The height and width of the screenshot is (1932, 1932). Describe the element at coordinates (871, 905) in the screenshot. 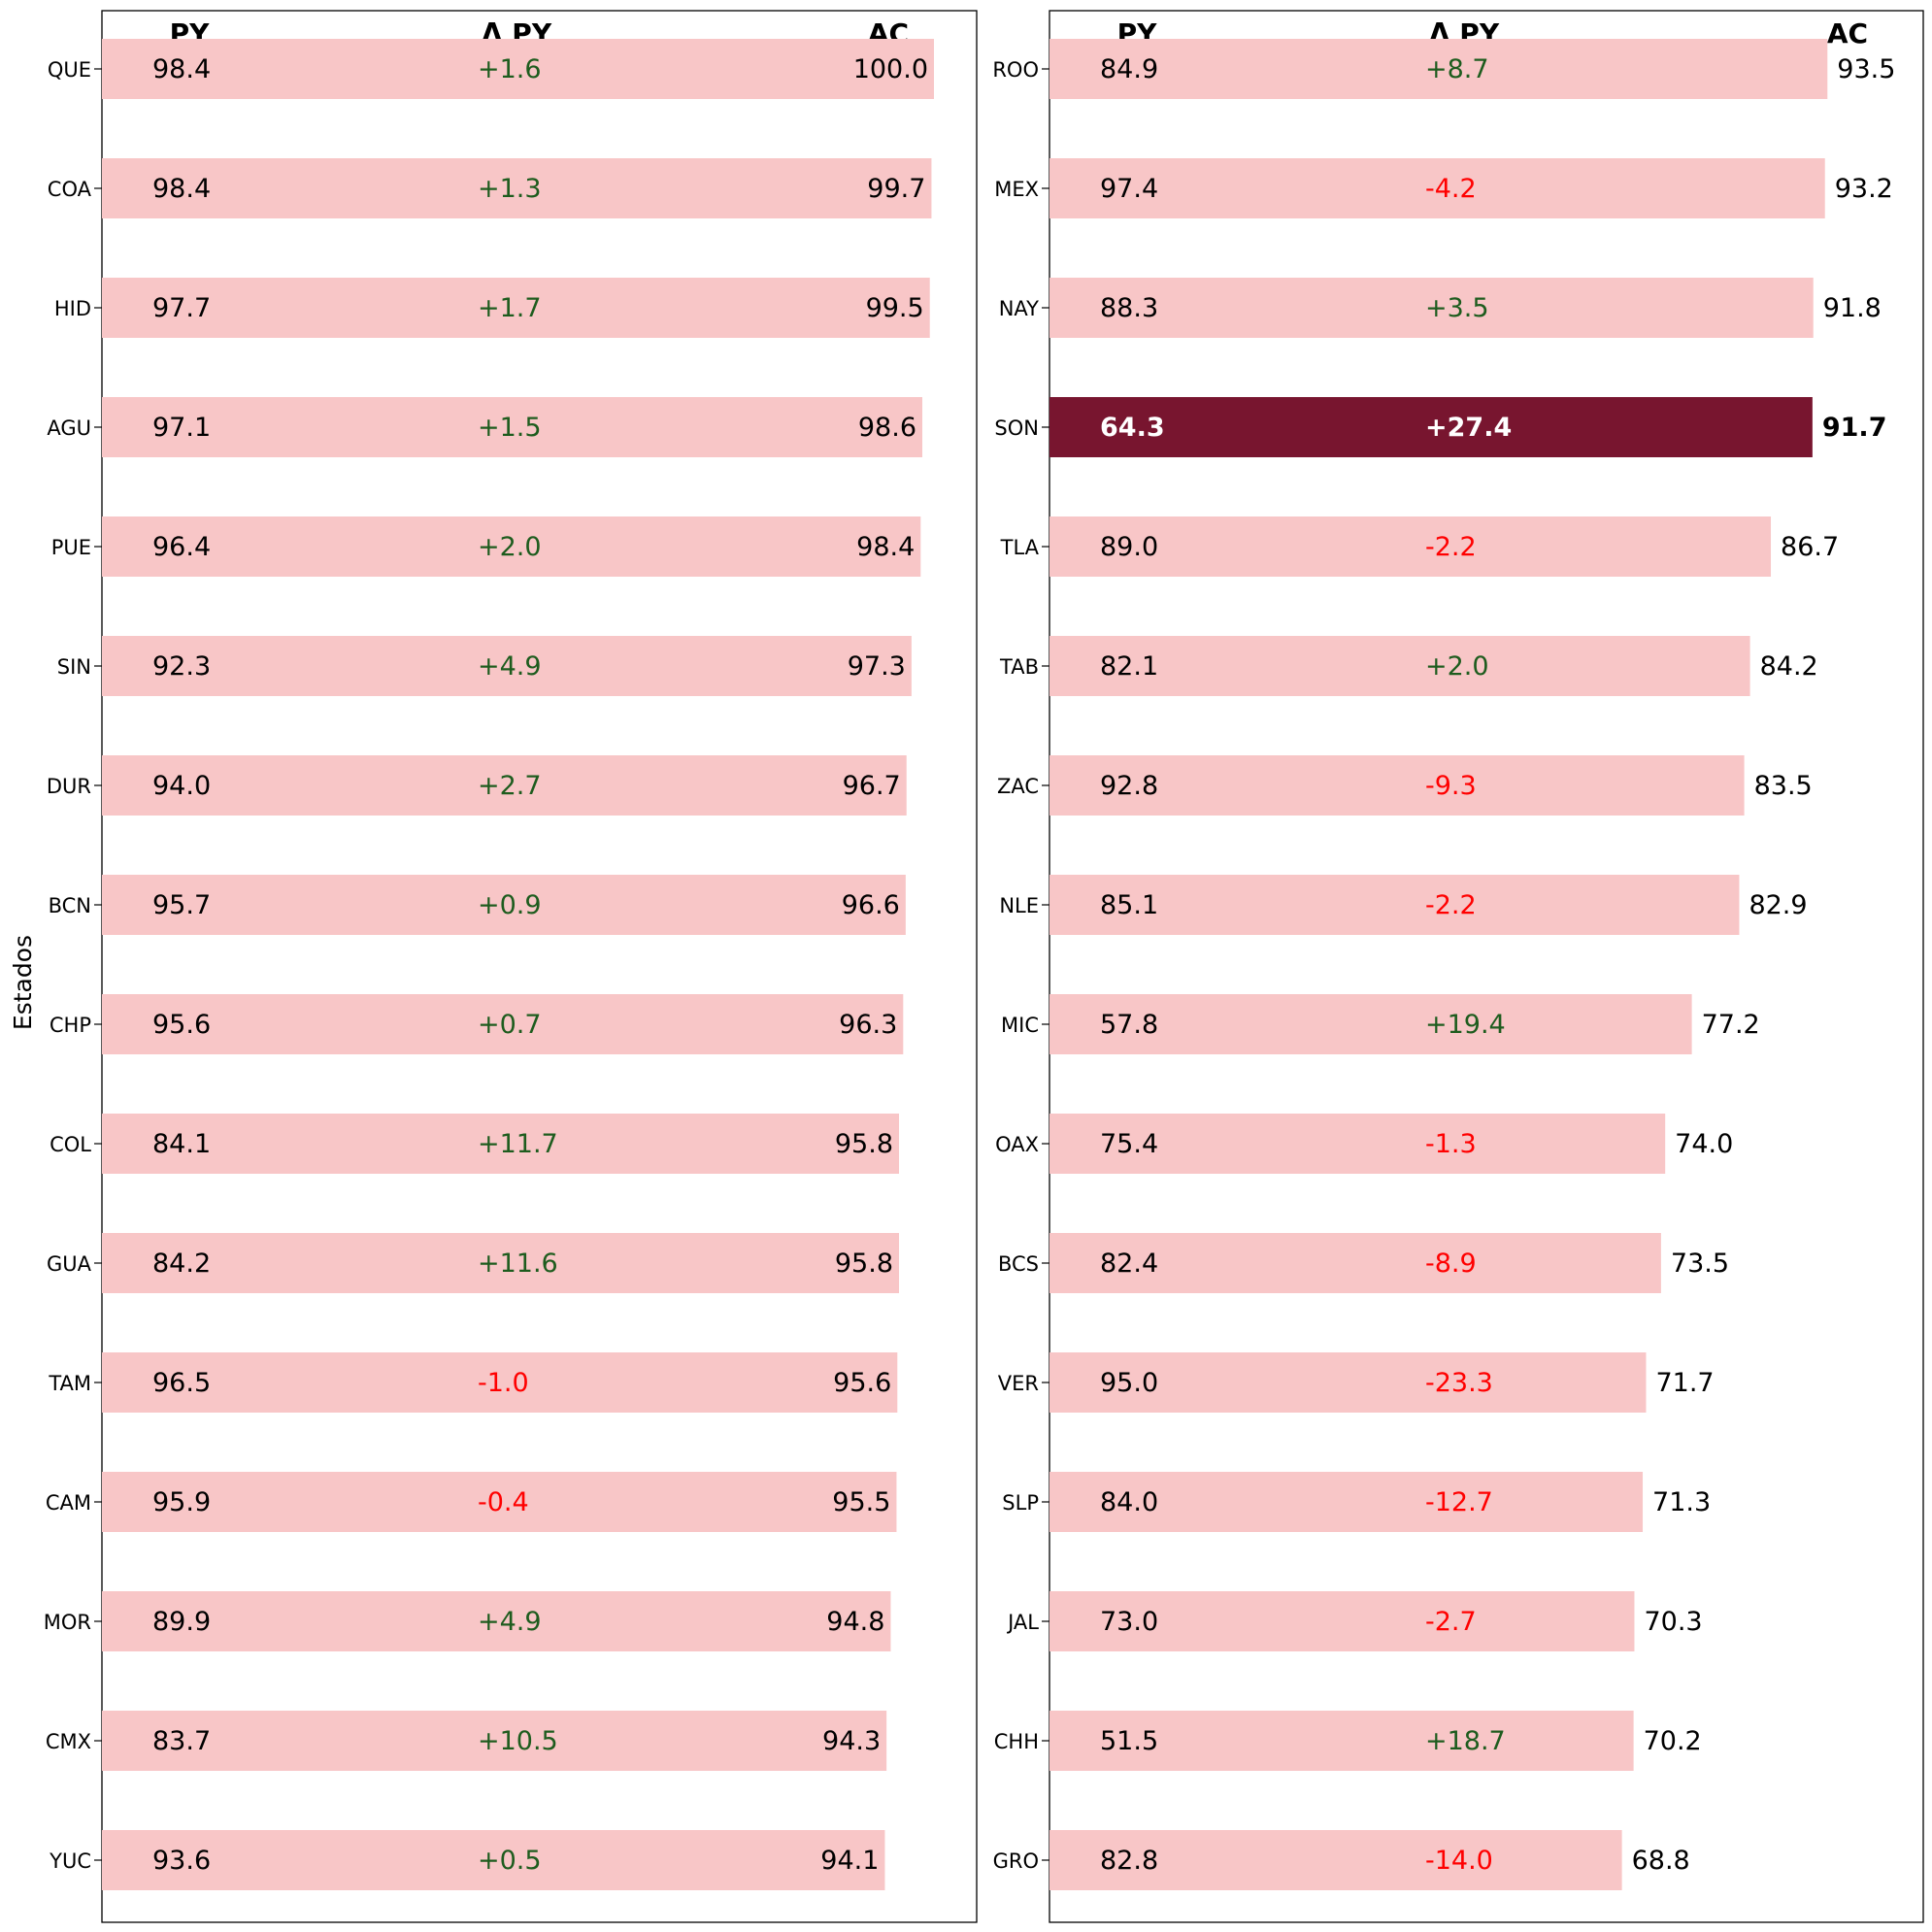

I see `ac-value: 96.6` at that location.